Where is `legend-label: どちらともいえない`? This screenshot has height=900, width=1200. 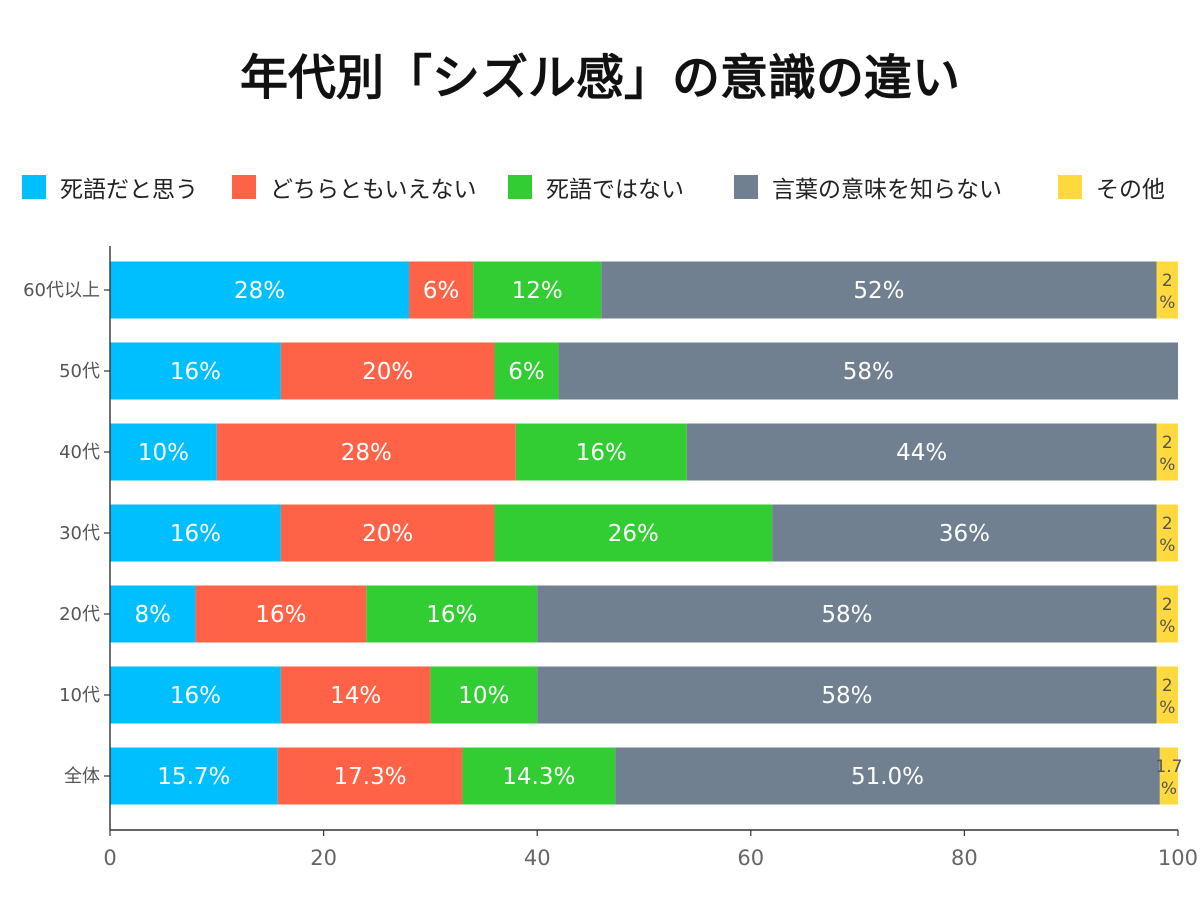
legend-label: どちらともいえない is located at coordinates (373, 190).